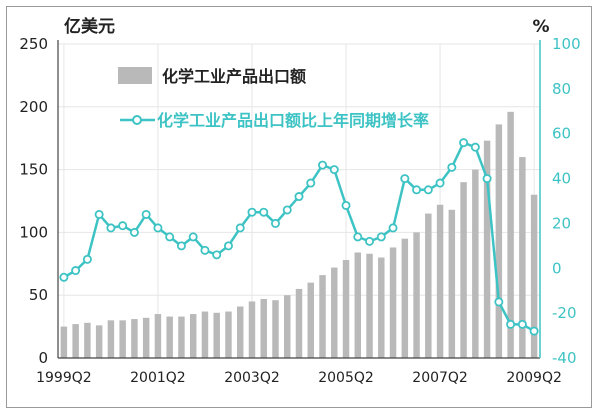 This screenshot has width=600, height=414. I want to click on legend-swatch-marker, so click(137, 120).